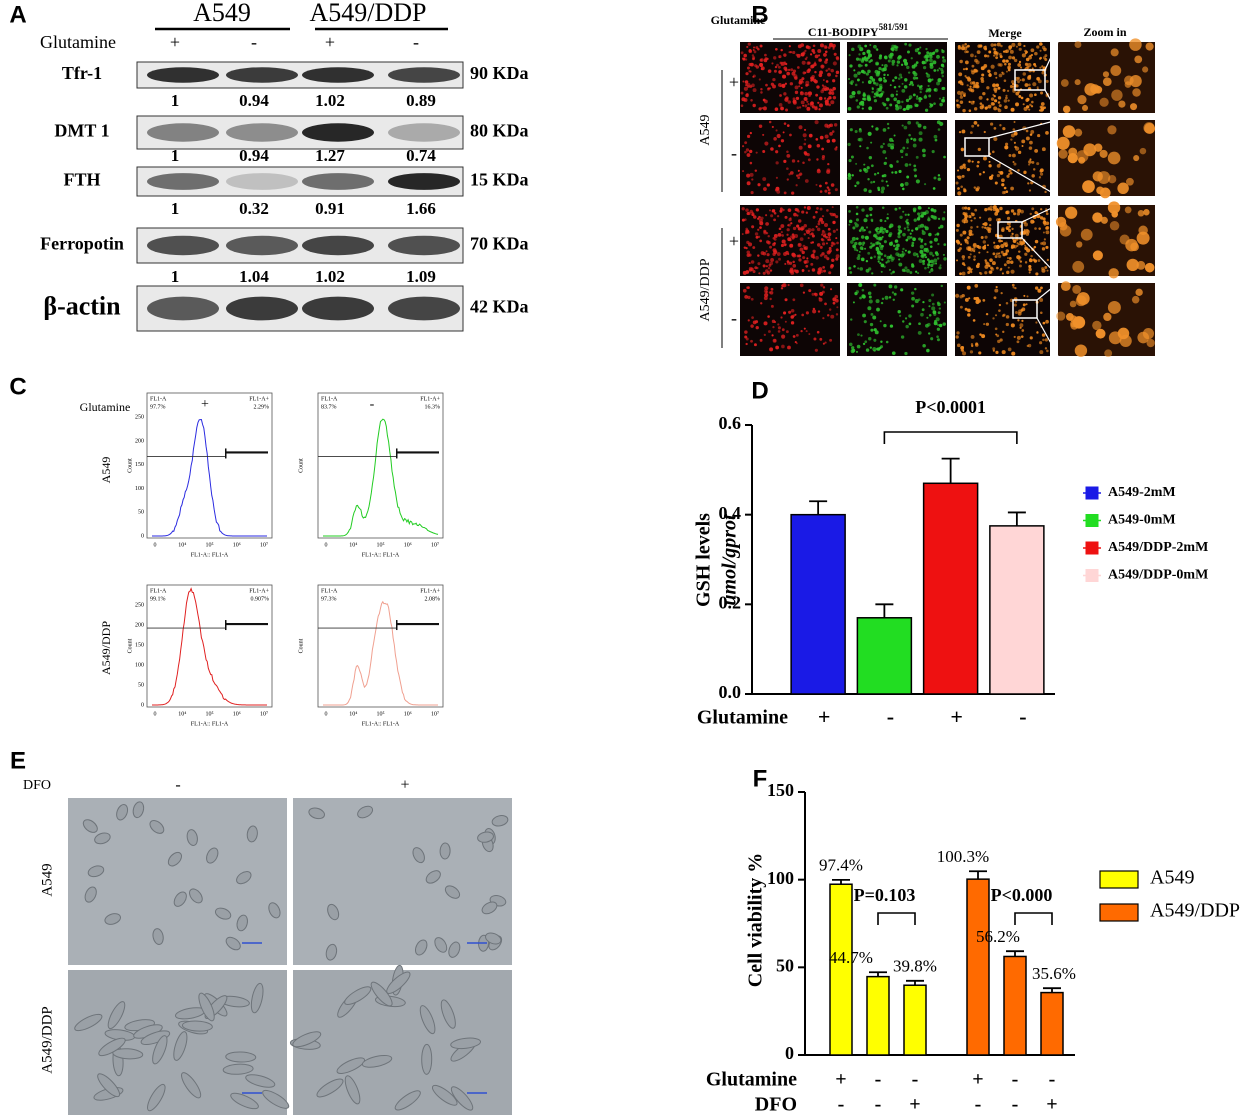 The image size is (1244, 1119). What do you see at coordinates (372, 404) in the screenshot?
I see `column-sign: -` at bounding box center [372, 404].